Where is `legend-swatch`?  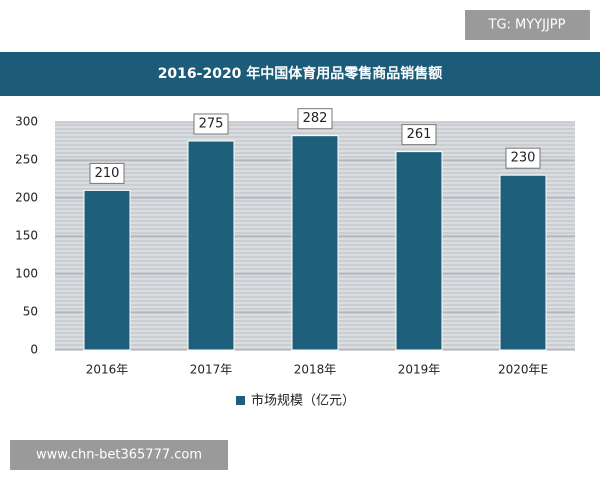
legend-swatch is located at coordinates (240, 400).